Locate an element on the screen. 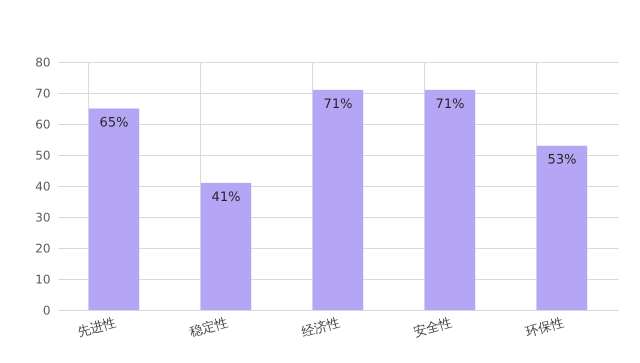 This screenshot has width=640, height=363. data-label: 65% is located at coordinates (114, 123).